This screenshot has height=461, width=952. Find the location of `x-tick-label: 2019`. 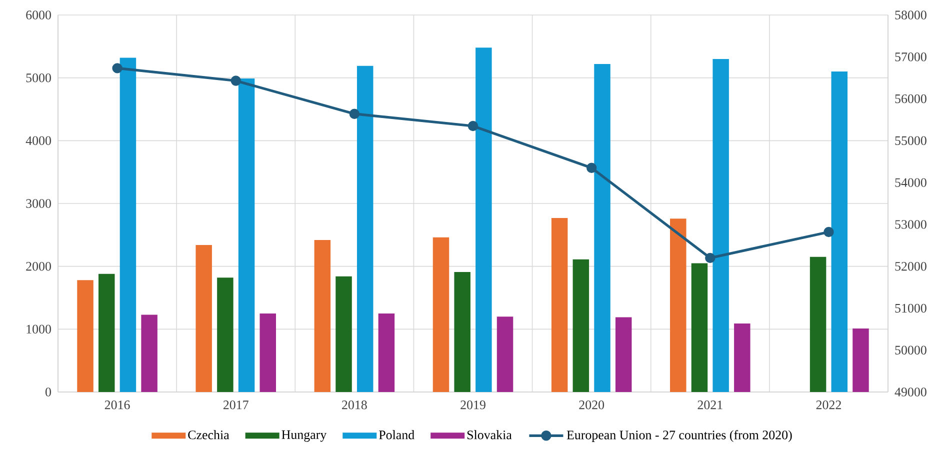

x-tick-label: 2019 is located at coordinates (473, 405).